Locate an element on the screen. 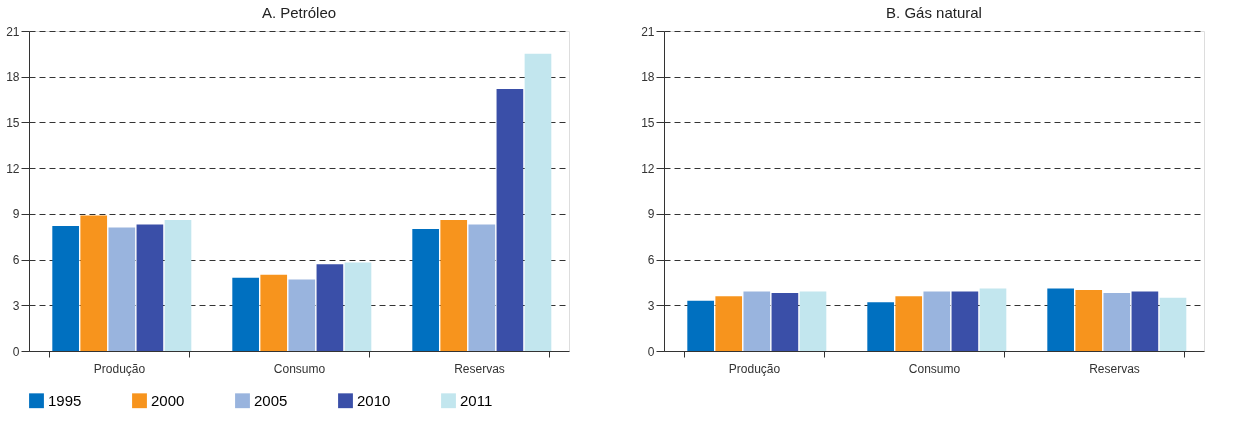  legend-label: 2011 is located at coordinates (476, 400).